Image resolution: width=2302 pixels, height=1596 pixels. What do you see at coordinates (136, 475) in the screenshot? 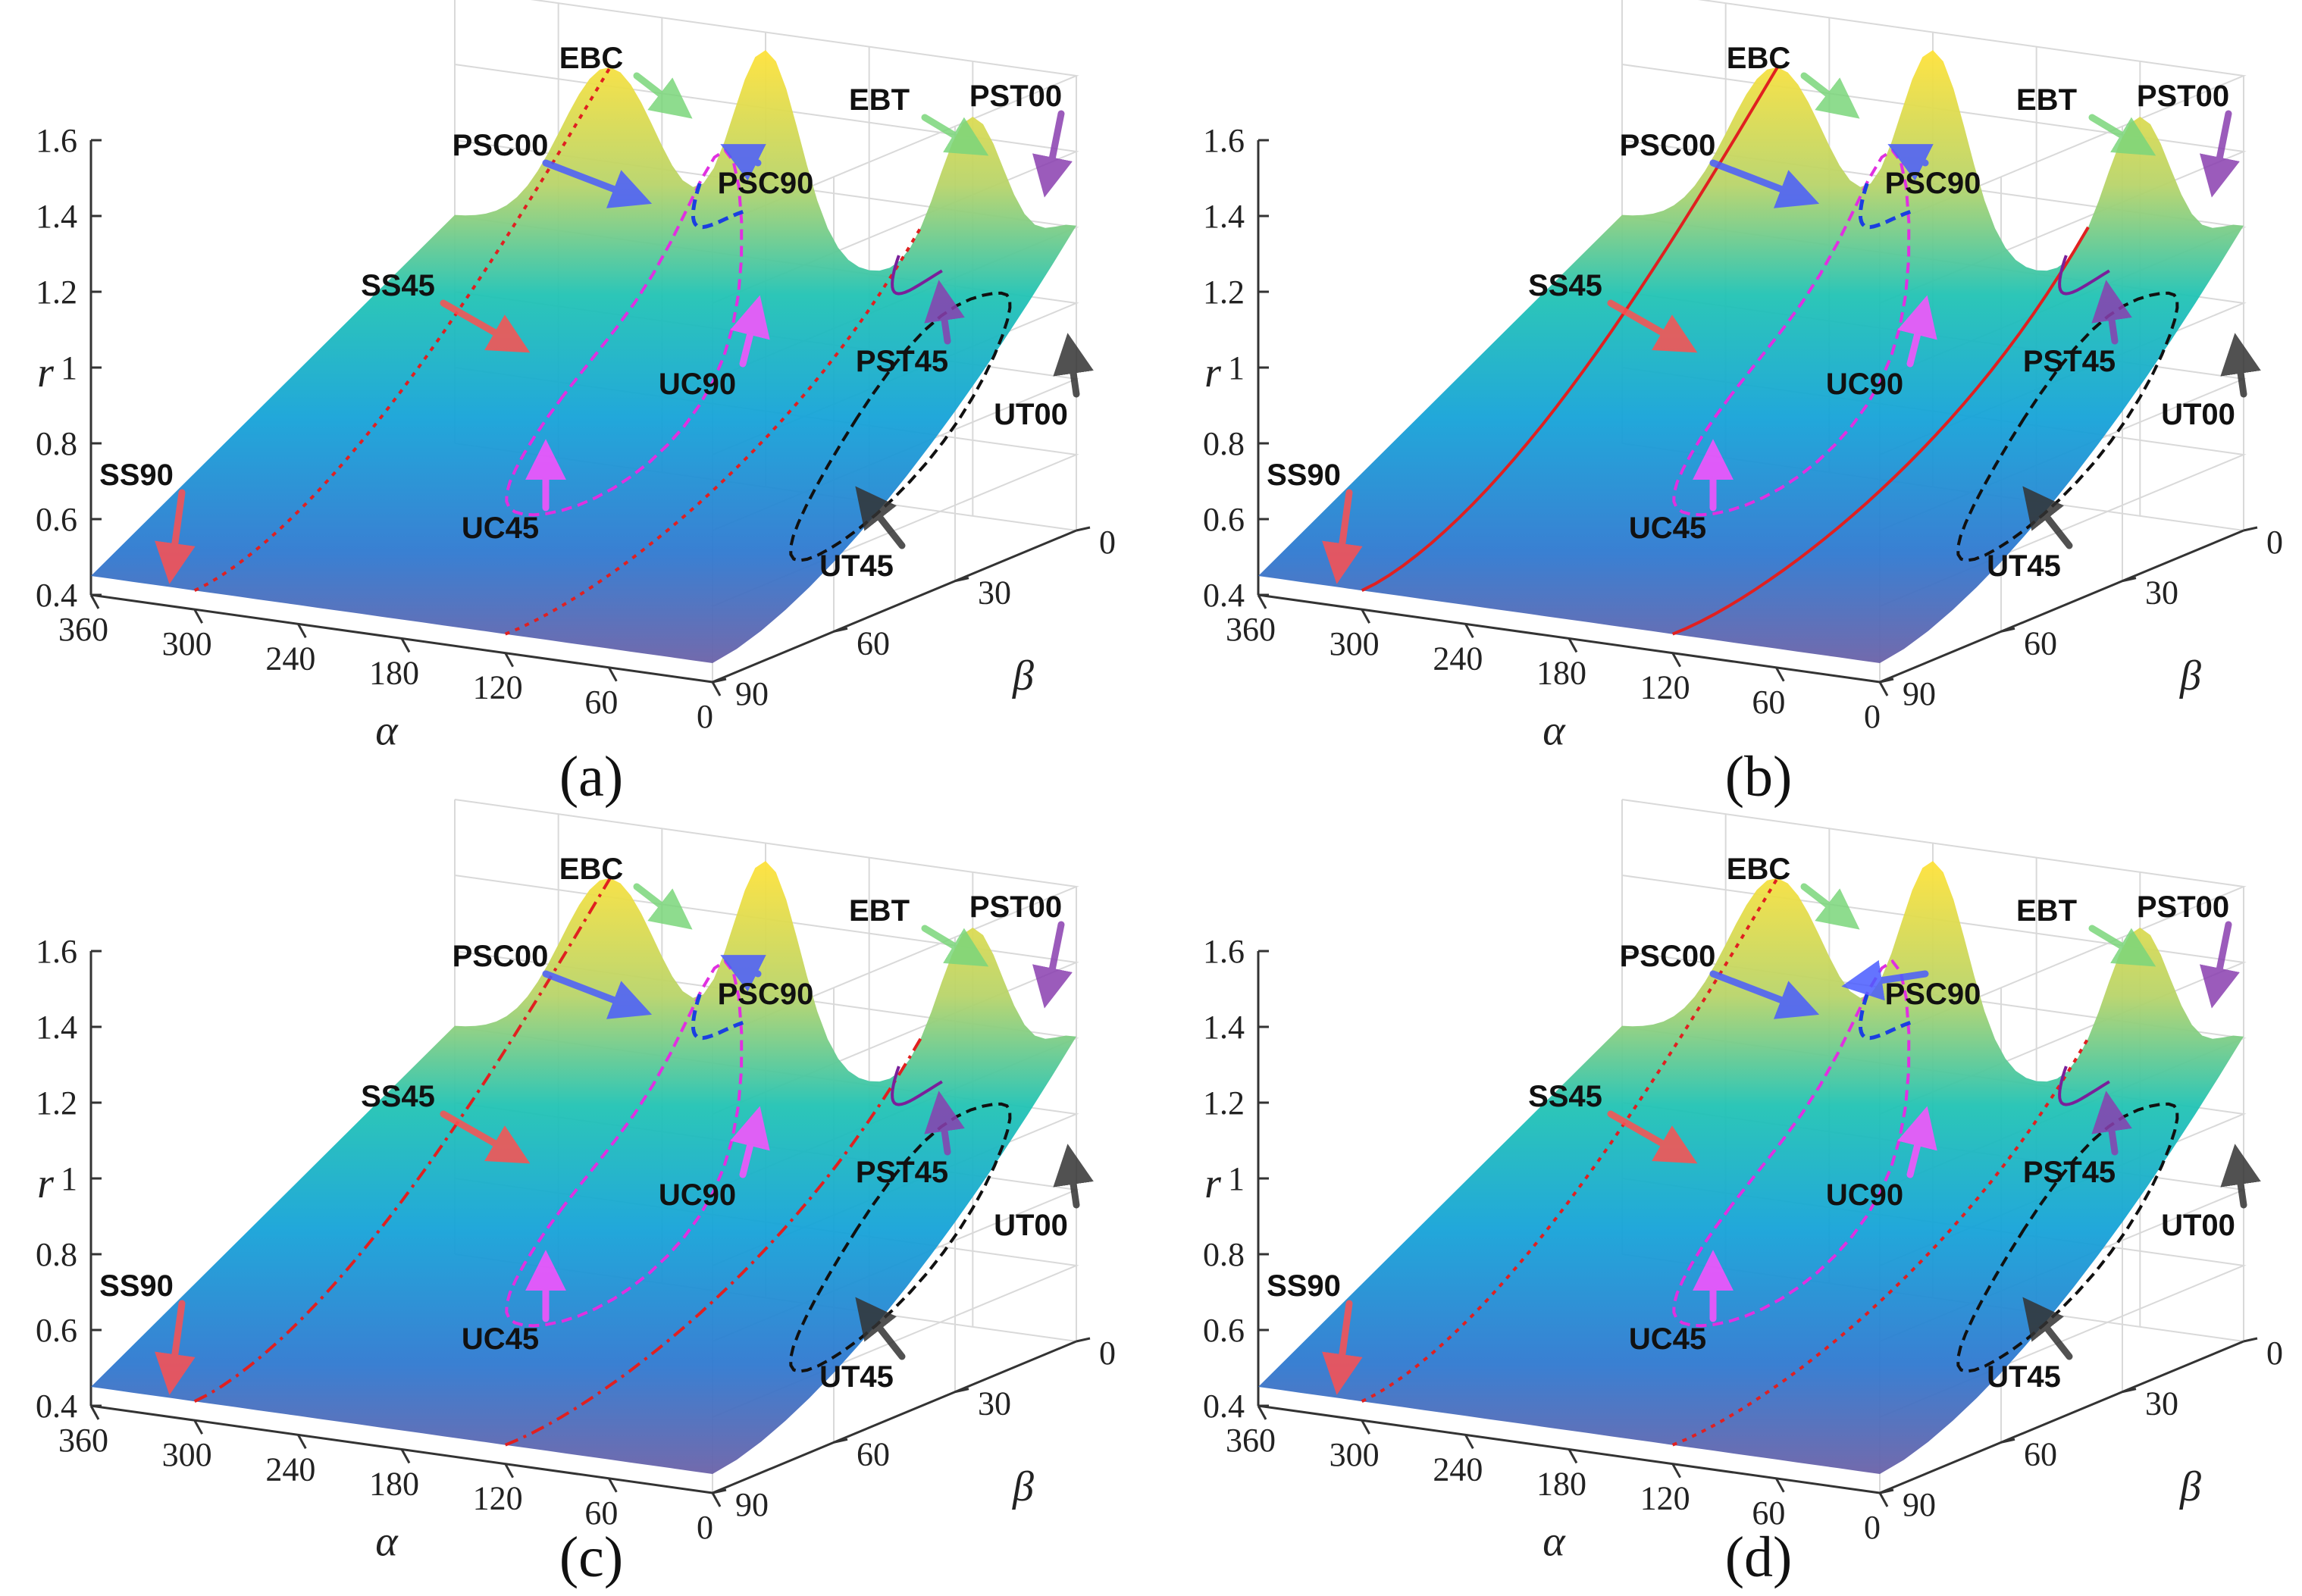
I see `annotation-label: SS90` at bounding box center [136, 475].